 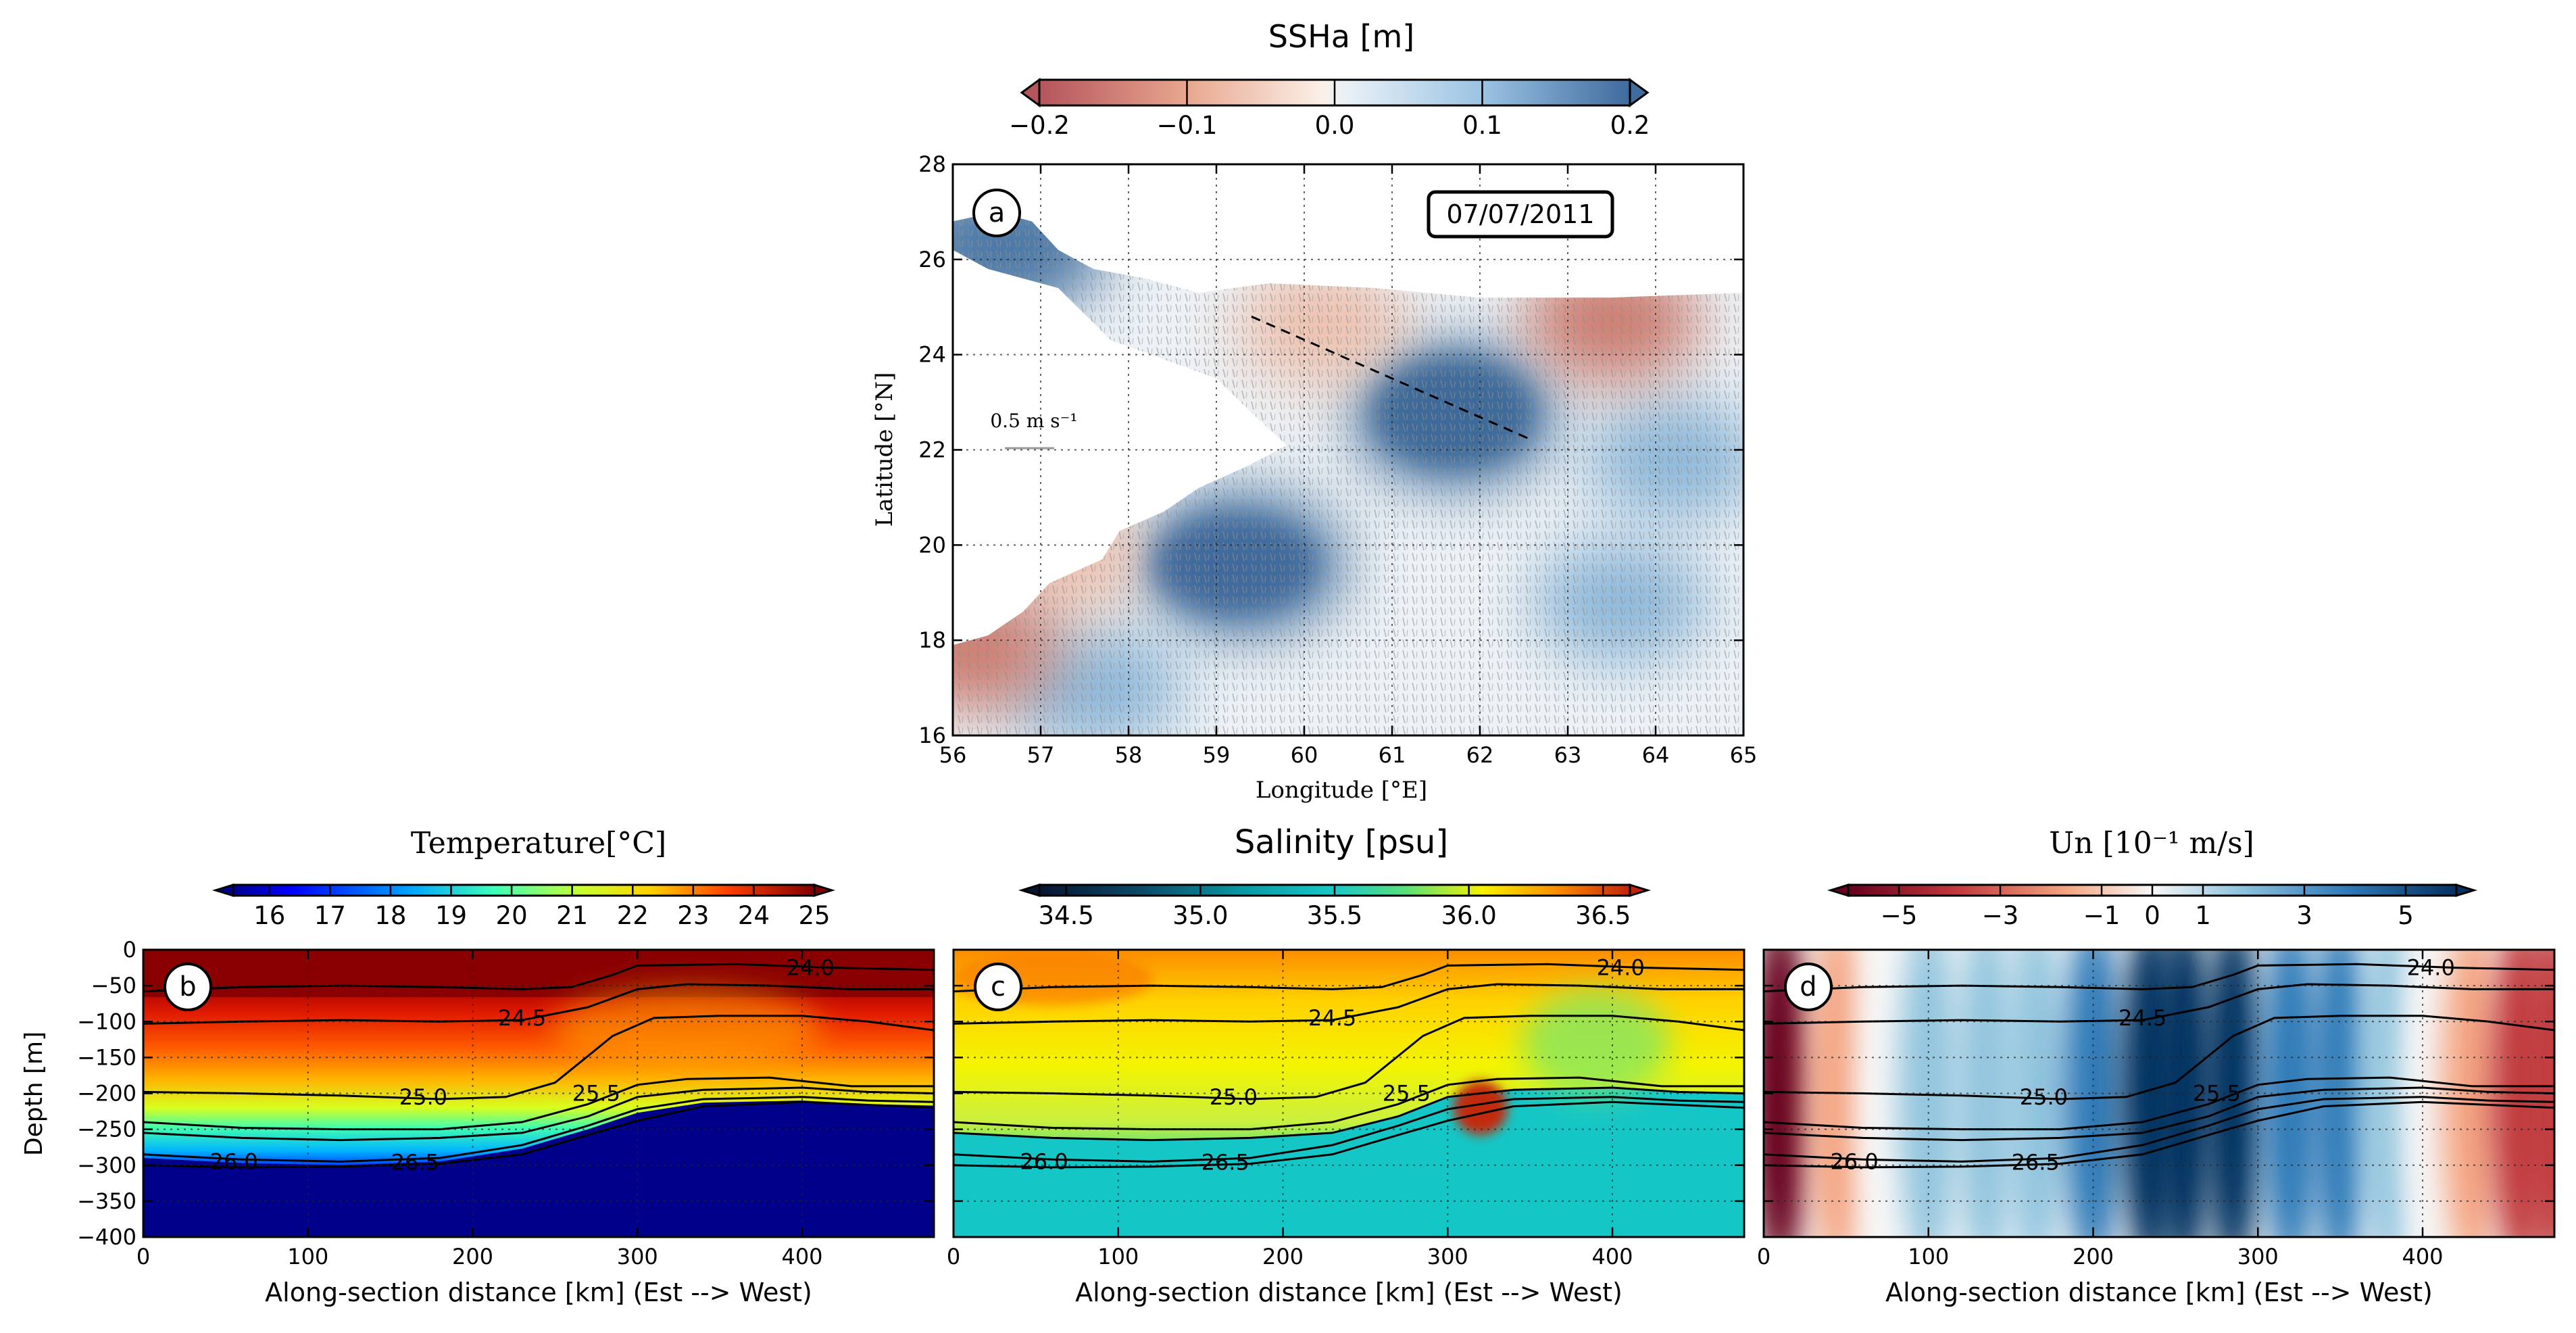 What do you see at coordinates (1330, 109) in the screenshot?
I see `ssha-colorbar: −0.2 −0.1 0.0 0.1 0.2` at bounding box center [1330, 109].